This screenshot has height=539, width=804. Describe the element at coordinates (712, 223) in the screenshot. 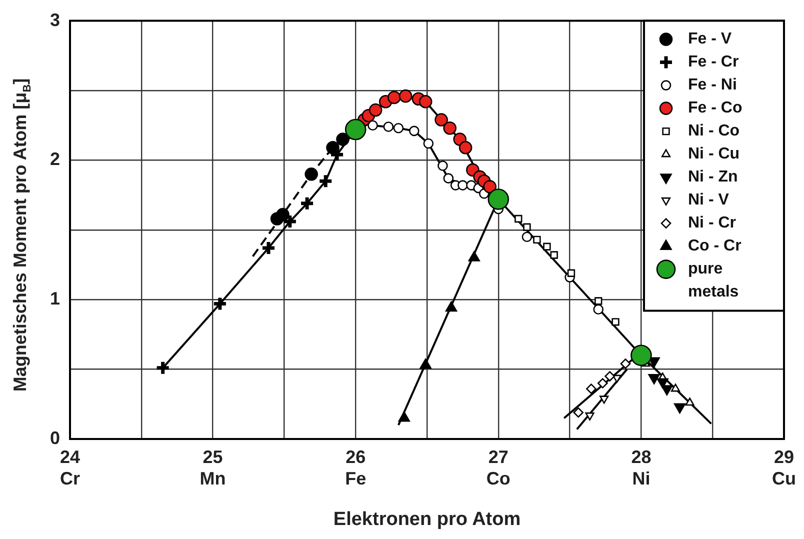

I see `legend-label: Ni - Cr` at that location.